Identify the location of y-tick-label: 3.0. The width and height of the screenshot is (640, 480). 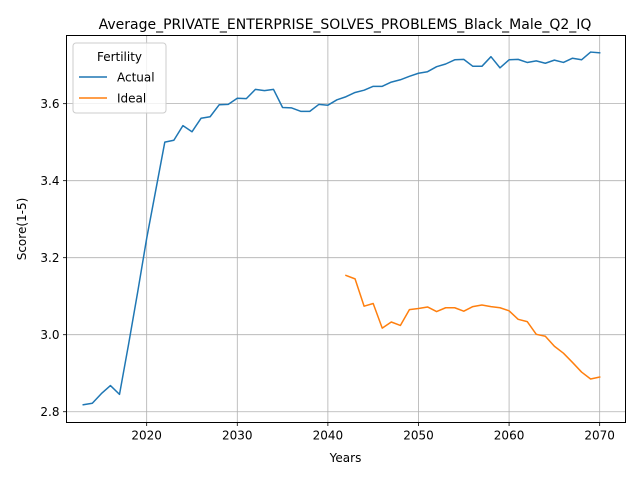
(49, 335).